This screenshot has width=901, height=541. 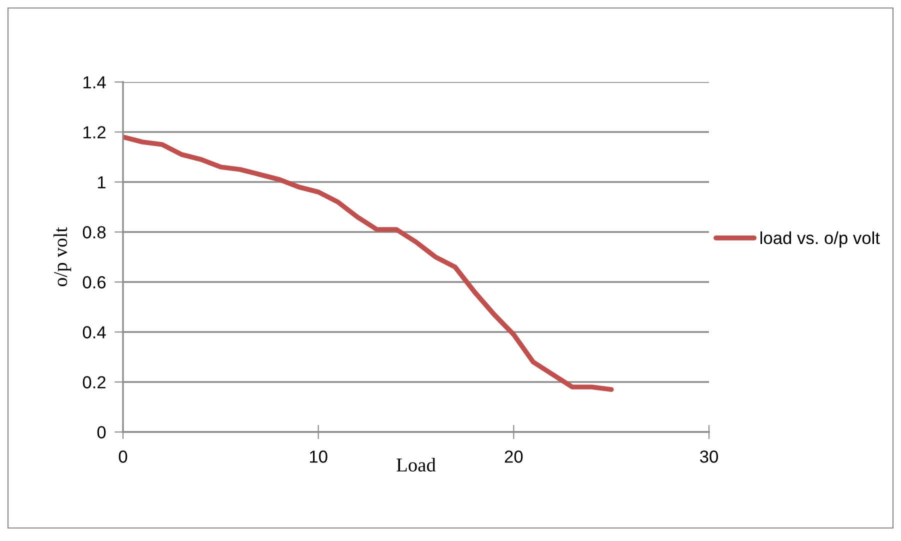 I want to click on x-tick-label: 0, so click(x=123, y=456).